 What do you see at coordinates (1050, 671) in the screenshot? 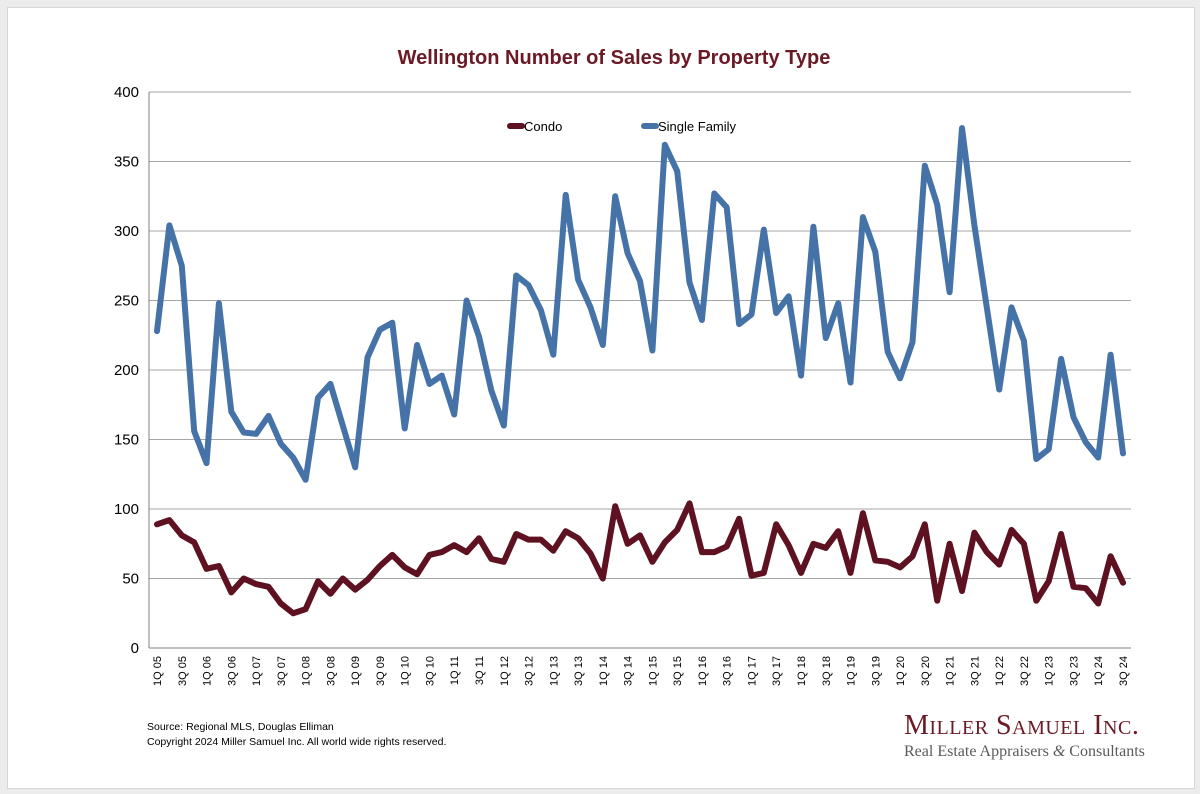
I see `x-tick-label: 1Q 23` at bounding box center [1050, 671].